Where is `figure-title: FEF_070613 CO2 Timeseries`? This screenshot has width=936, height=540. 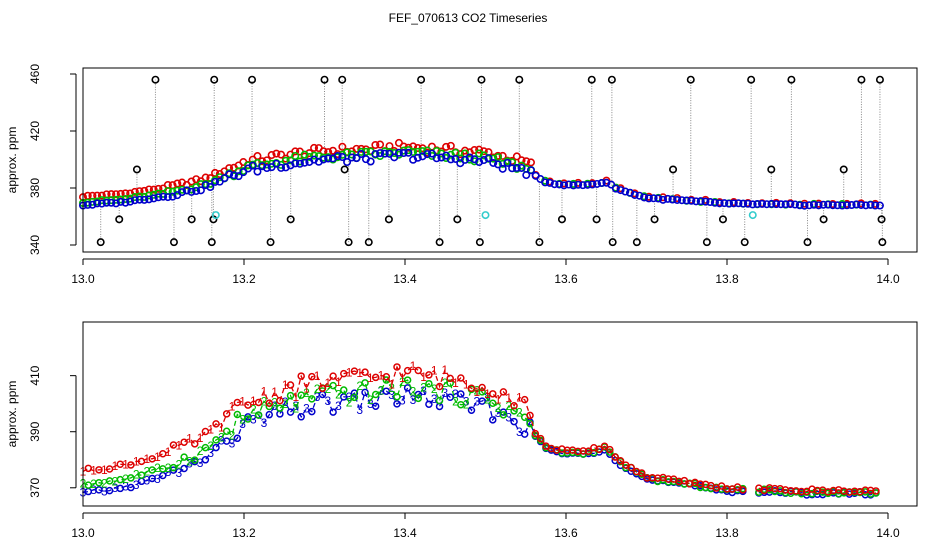 figure-title: FEF_070613 CO2 Timeseries is located at coordinates (468, 18).